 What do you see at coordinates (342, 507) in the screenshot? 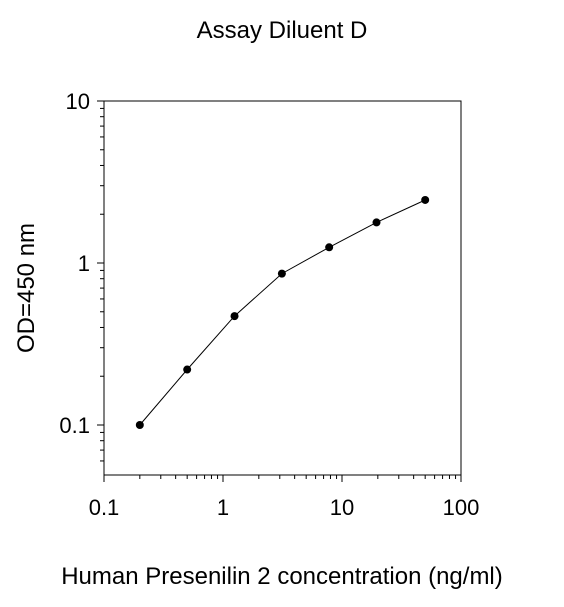
I see `x-tick-label: 10` at bounding box center [342, 507].